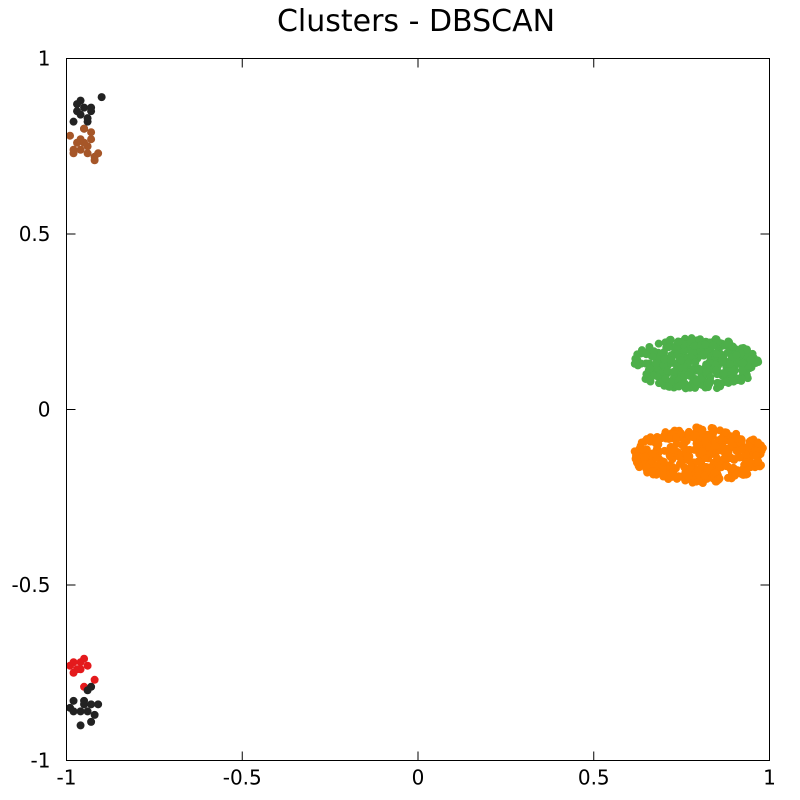 Image resolution: width=800 pixels, height=800 pixels. Describe the element at coordinates (44, 59) in the screenshot. I see `y-tick-label: 1` at that location.